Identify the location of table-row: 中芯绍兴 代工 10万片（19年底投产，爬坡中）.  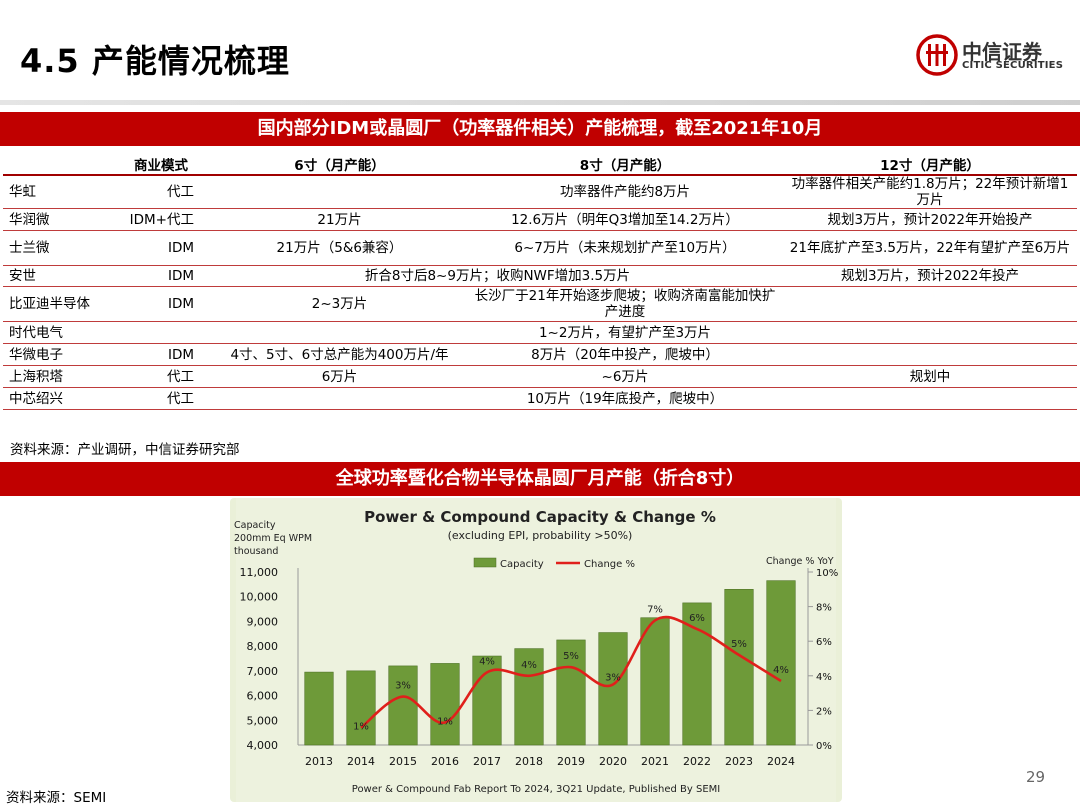
(540, 398).